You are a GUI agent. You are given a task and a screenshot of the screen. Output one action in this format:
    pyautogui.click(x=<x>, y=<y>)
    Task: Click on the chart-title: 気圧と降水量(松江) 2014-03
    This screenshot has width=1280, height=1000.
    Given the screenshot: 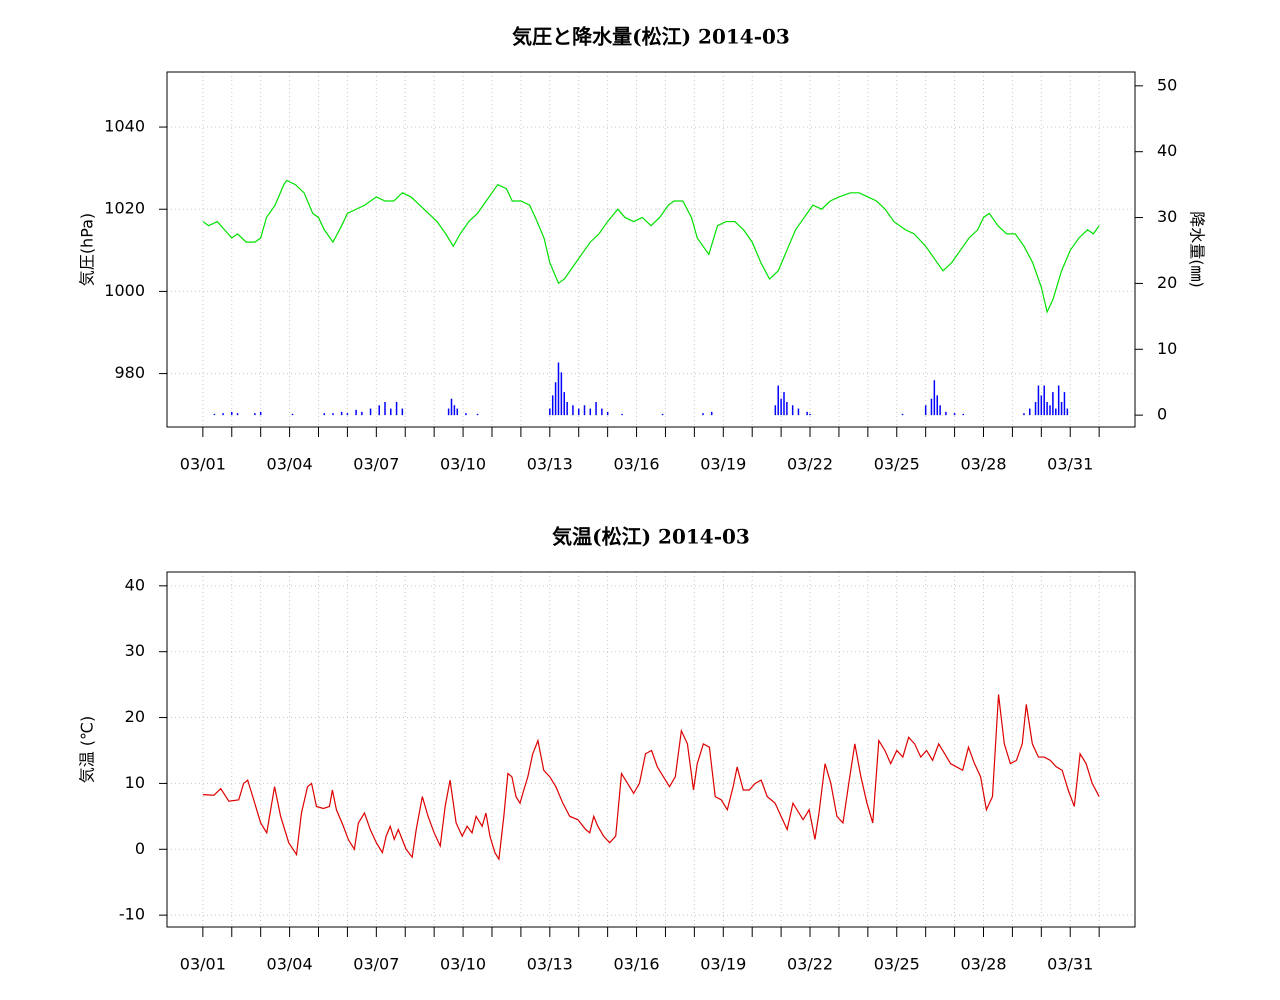 What is the action you would take?
    pyautogui.click(x=651, y=37)
    